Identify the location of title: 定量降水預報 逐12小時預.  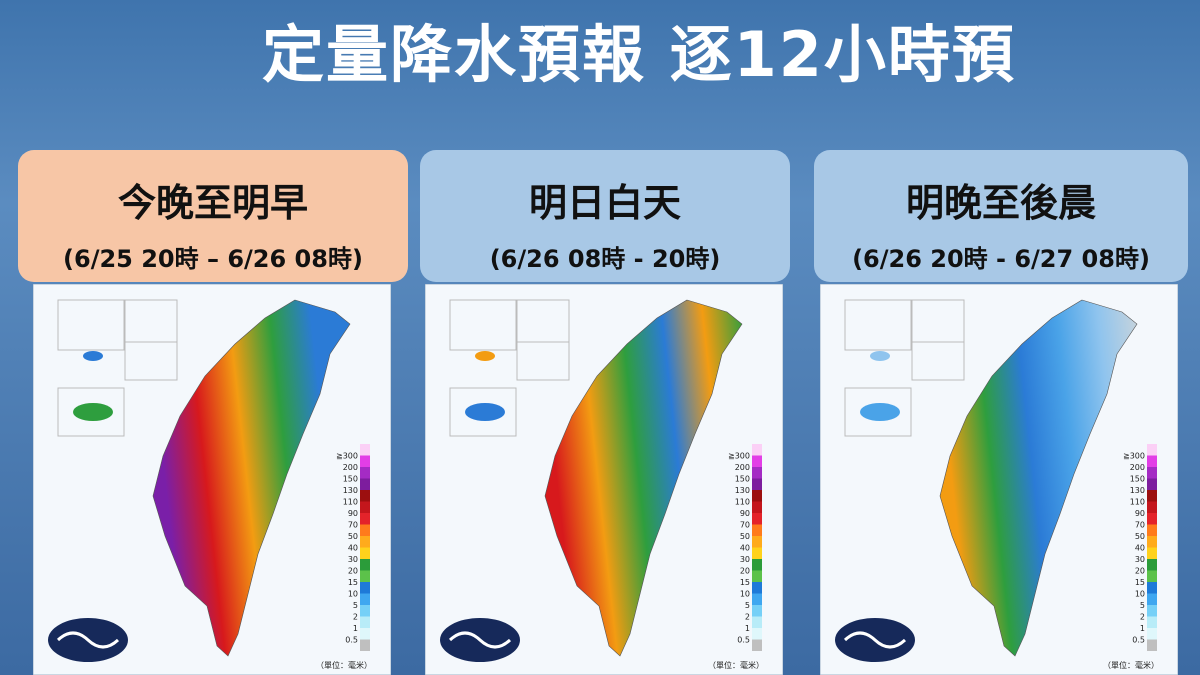
(639, 54).